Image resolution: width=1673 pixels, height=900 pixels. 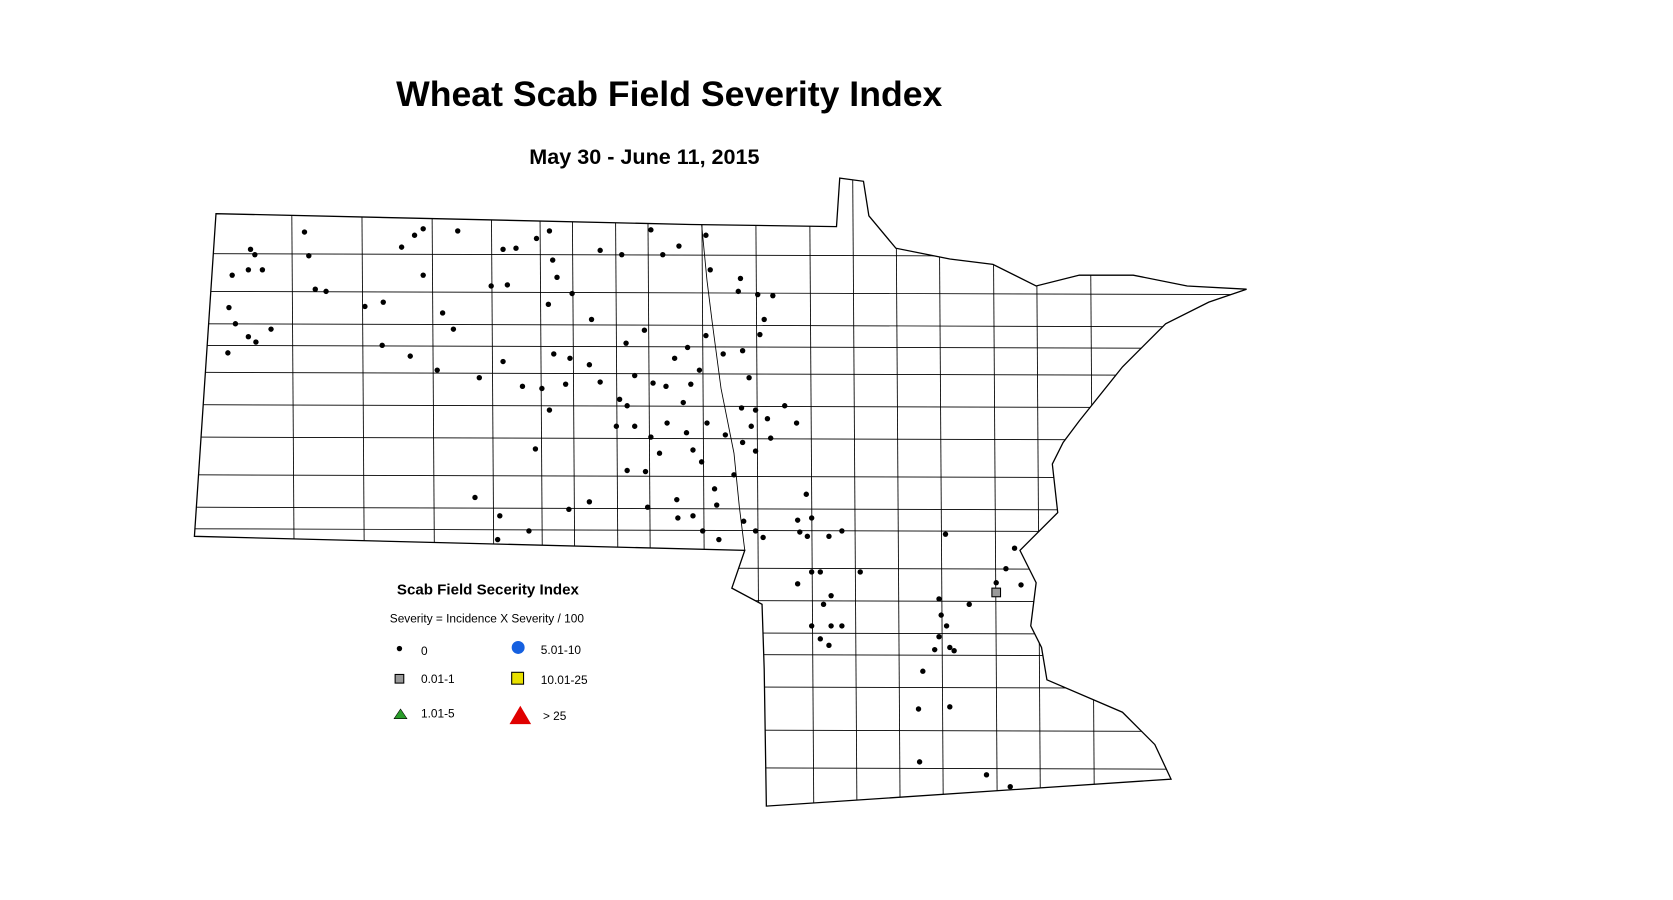 What do you see at coordinates (487, 619) in the screenshot?
I see `legend-formula: Severity = Incidence X Severity / 100` at bounding box center [487, 619].